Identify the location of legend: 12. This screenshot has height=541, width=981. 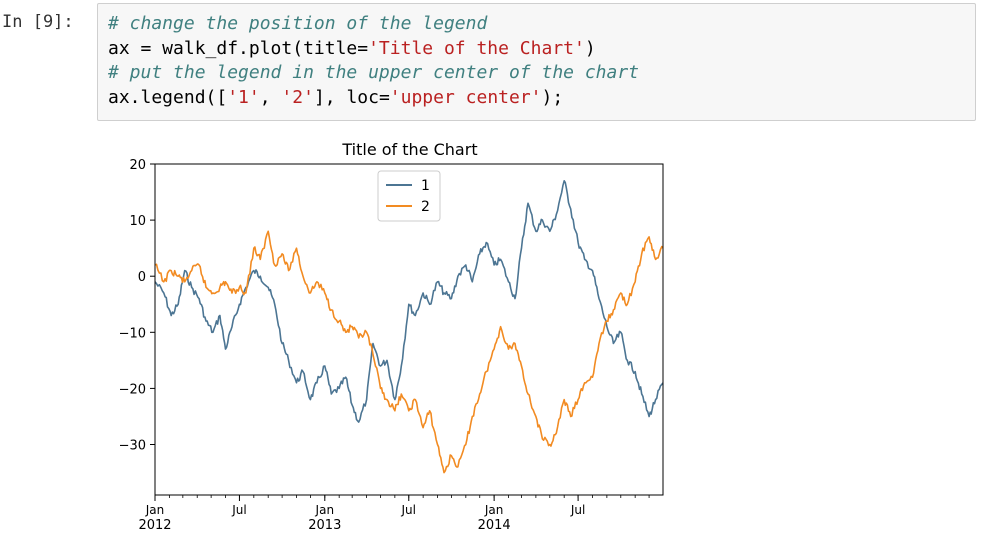
(409, 196).